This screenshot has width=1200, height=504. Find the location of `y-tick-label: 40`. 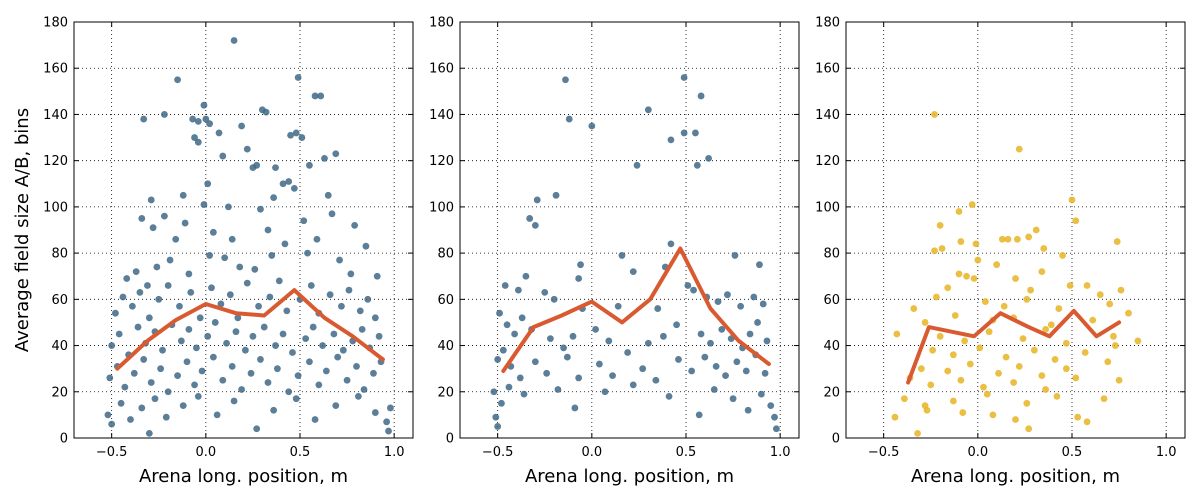

y-tick-label: 40 is located at coordinates (59, 346).